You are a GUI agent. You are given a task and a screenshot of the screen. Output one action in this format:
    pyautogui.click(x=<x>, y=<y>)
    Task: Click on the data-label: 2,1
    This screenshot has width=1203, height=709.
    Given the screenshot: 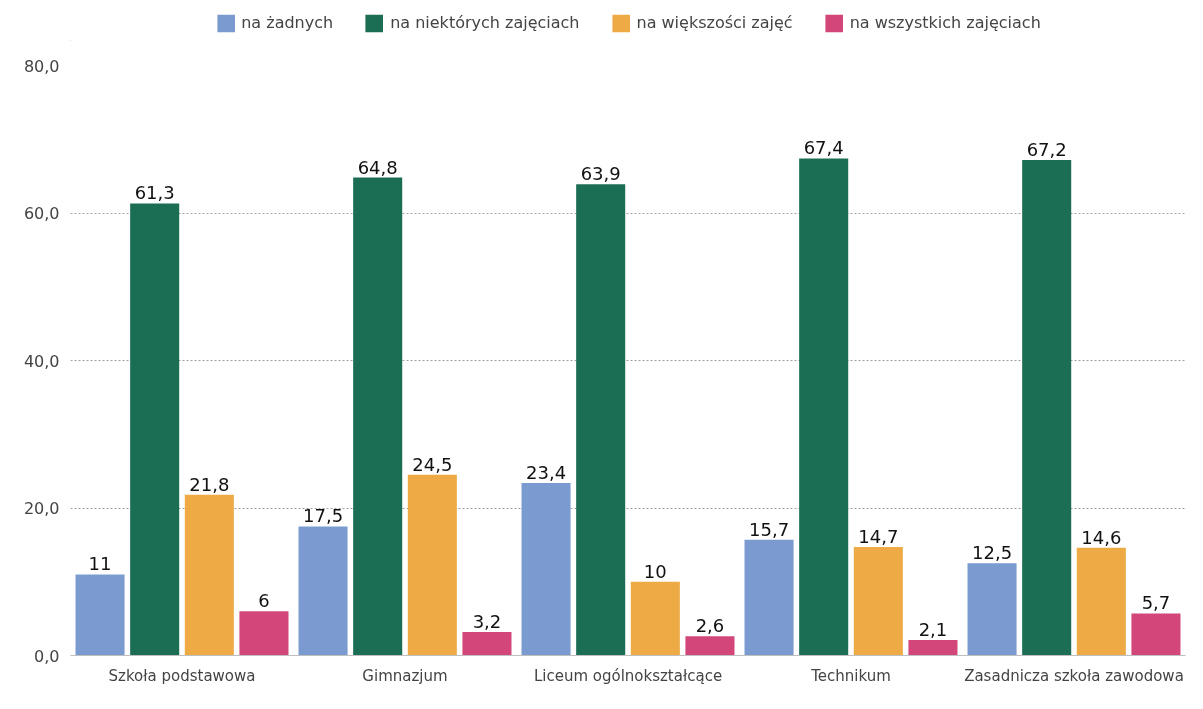 What is the action you would take?
    pyautogui.click(x=933, y=630)
    